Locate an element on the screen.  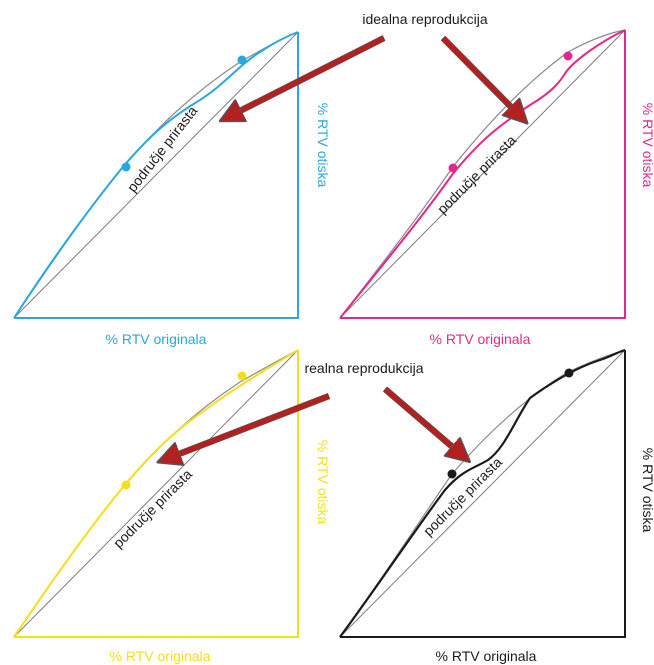
arrow-ideal-right-fill is located at coordinates (481, 76).